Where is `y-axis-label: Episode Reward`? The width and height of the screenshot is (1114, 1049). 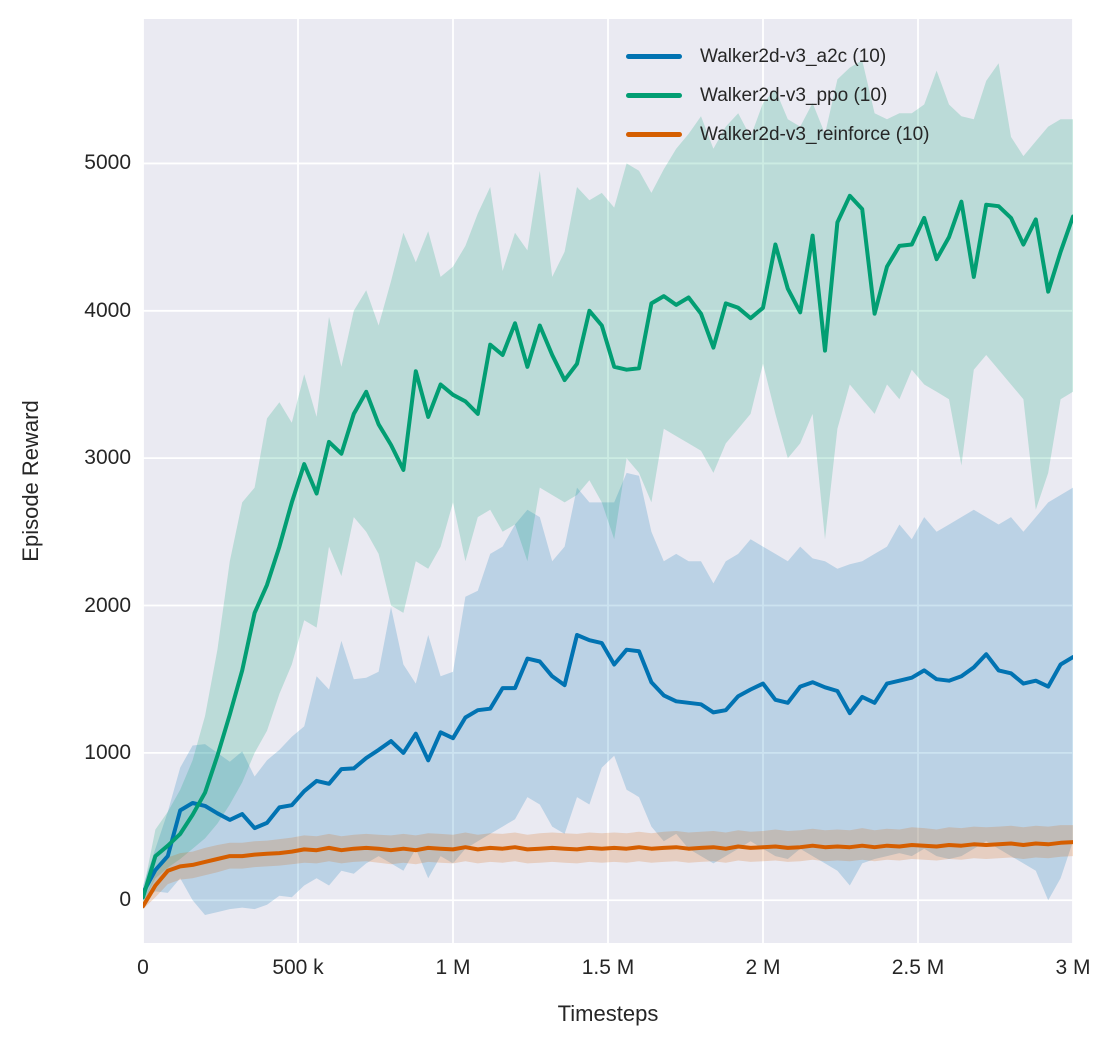 y-axis-label: Episode Reward is located at coordinates (30, 481).